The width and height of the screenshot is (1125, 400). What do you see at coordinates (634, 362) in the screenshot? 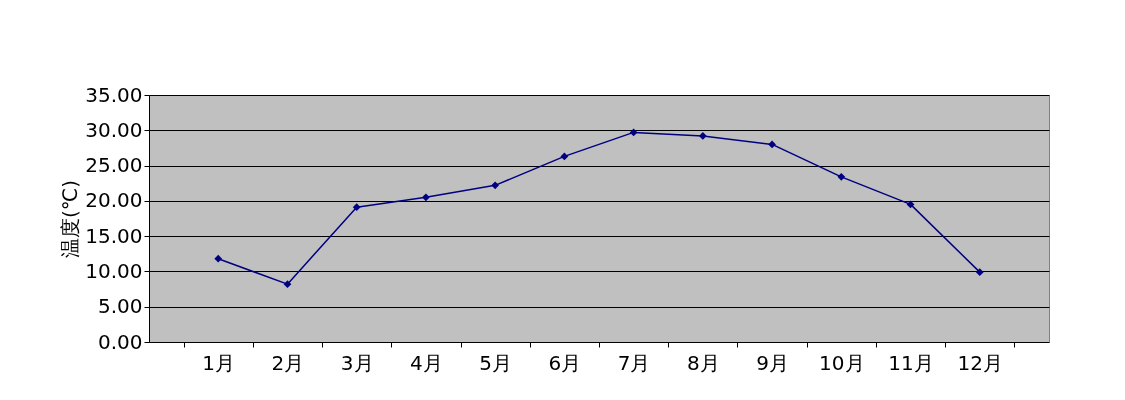
I see `x-tick-label: 7月` at bounding box center [634, 362].